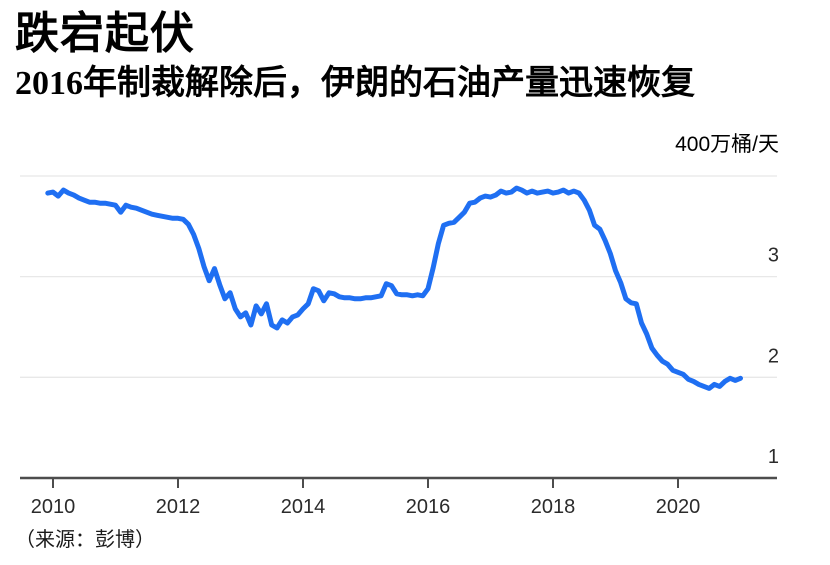  I want to click on x-axis-tick-label: 2020, so click(678, 507).